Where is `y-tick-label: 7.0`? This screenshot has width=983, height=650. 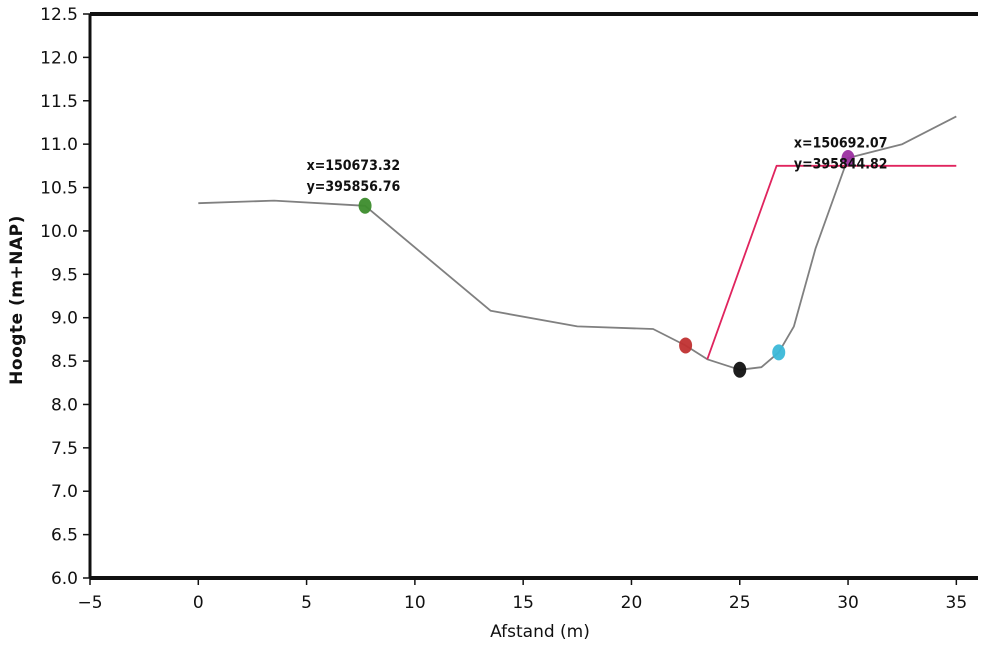 y-tick-label: 7.0 is located at coordinates (64, 492).